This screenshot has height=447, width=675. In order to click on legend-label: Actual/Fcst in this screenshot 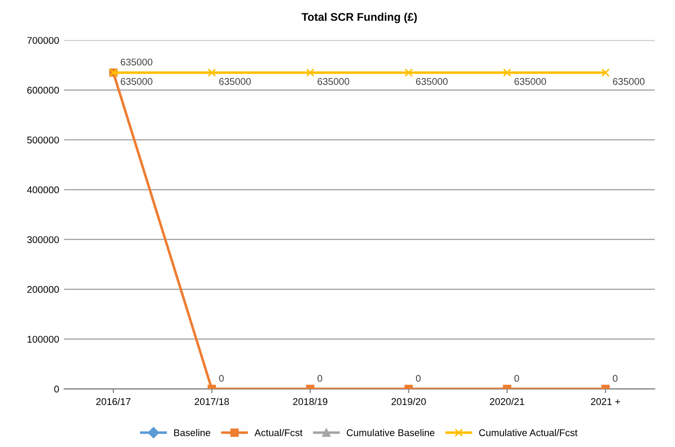, I will do `click(278, 432)`.